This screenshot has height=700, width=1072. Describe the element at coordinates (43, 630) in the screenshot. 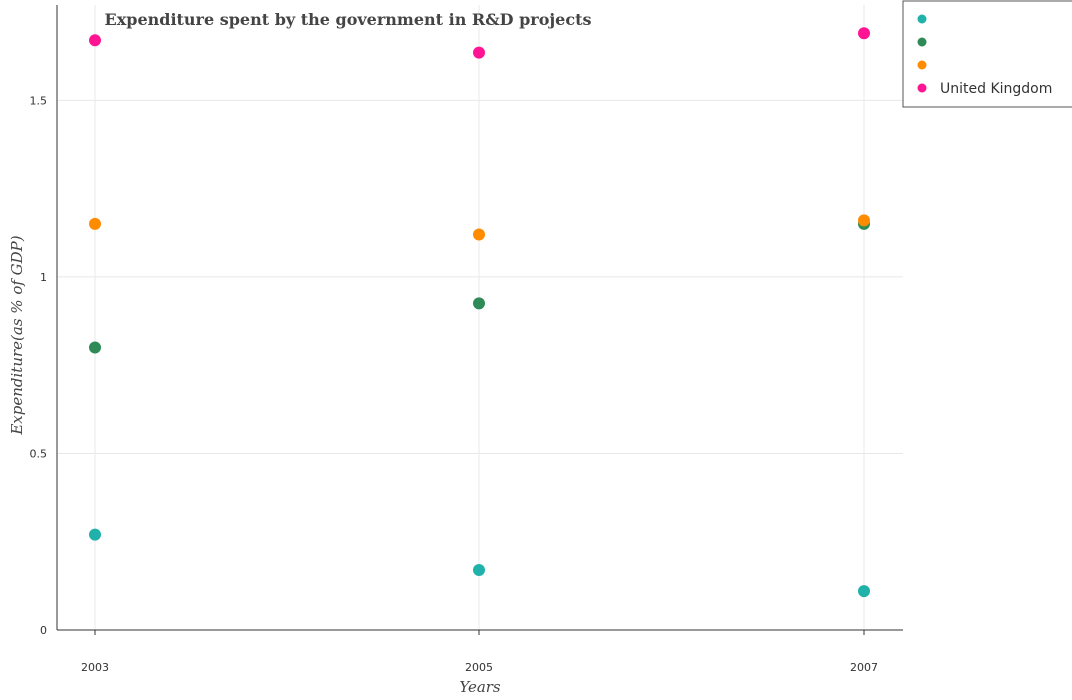

I see `y-tick-label: 0` at that location.